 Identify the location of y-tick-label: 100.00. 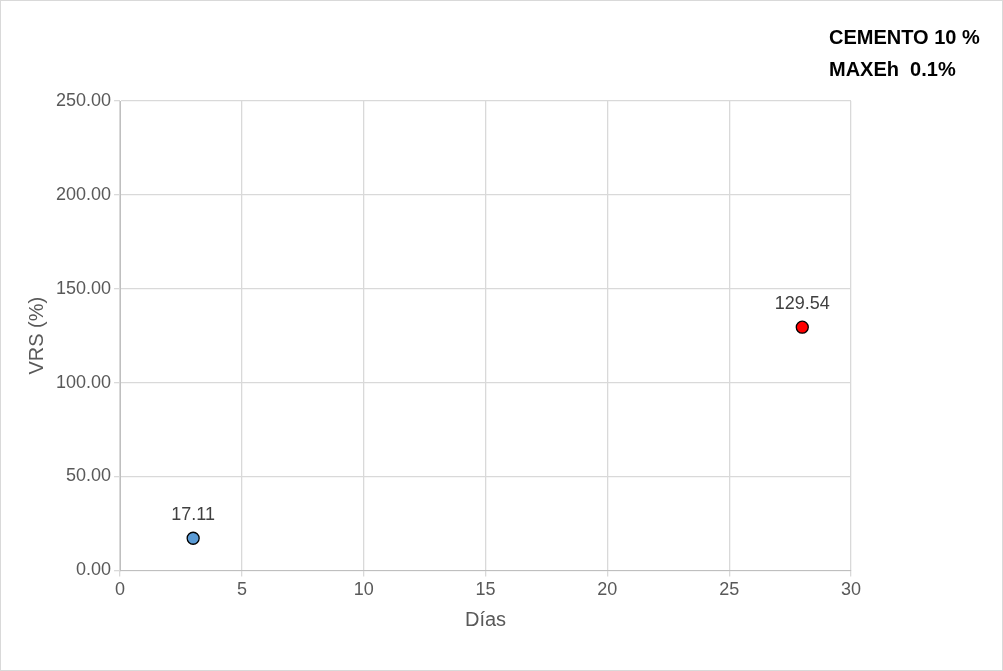
(83, 381).